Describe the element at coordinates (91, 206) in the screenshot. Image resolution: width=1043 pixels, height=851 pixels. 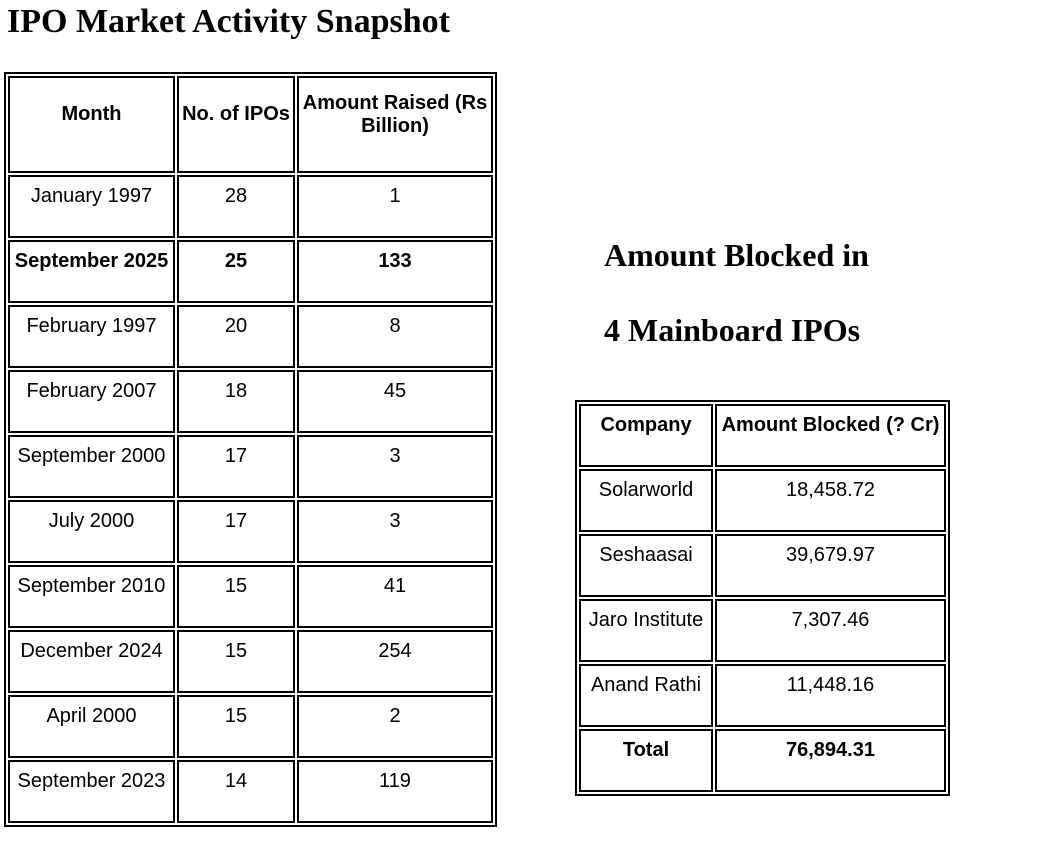
I see `month-cell: January 1997` at that location.